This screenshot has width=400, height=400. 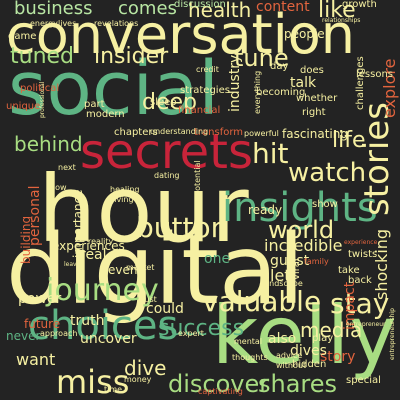 What do you see at coordinates (280, 275) in the screenshot?
I see `word-let: let` at bounding box center [280, 275].